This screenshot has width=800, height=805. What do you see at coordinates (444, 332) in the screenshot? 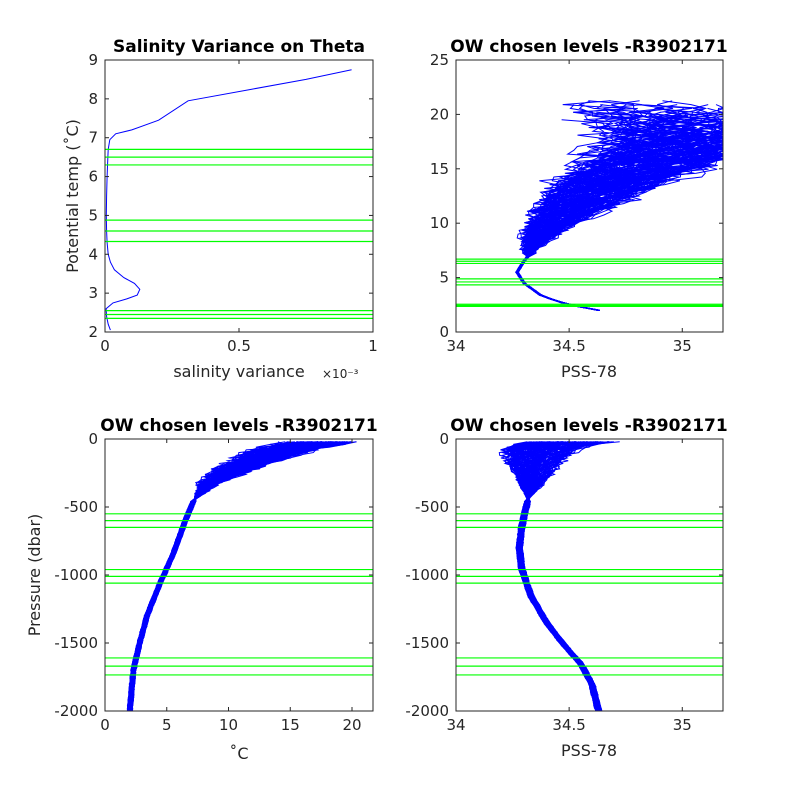
I see `y-tick-label-0: 0` at bounding box center [444, 332].